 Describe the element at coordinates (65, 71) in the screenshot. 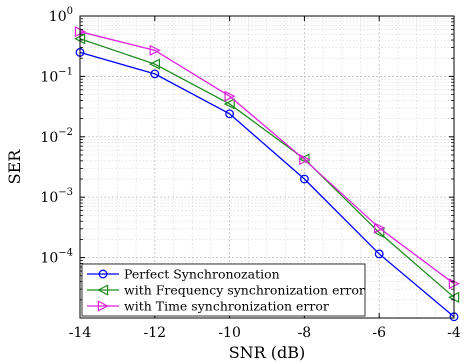

I see `y-tick-label-exponent: −1` at that location.